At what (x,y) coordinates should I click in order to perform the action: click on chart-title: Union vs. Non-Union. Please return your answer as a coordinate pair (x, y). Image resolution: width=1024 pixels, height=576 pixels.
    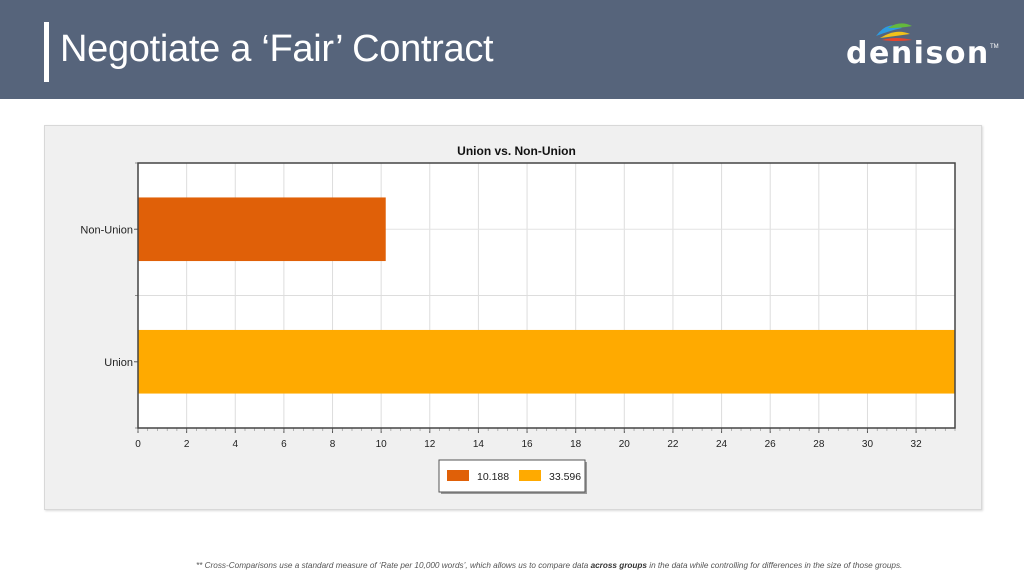
    Looking at the image, I should click on (516, 151).